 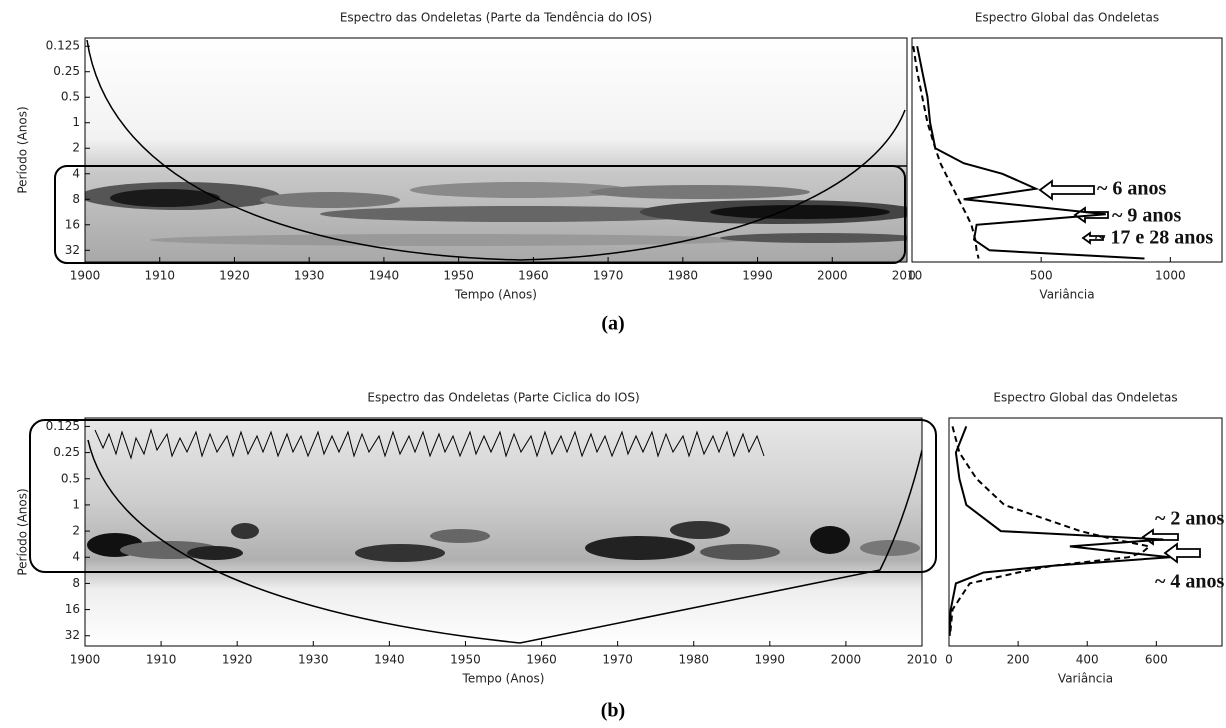 I want to click on x-tick-label: 200, so click(x=1018, y=660).